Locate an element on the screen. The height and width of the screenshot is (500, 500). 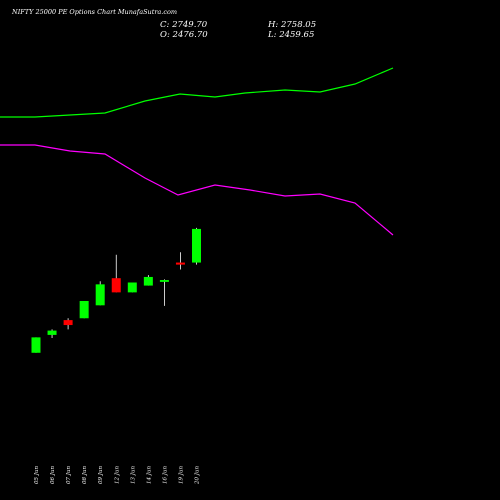
x-tick-label: 20 Jun is located at coordinates (198, 475).